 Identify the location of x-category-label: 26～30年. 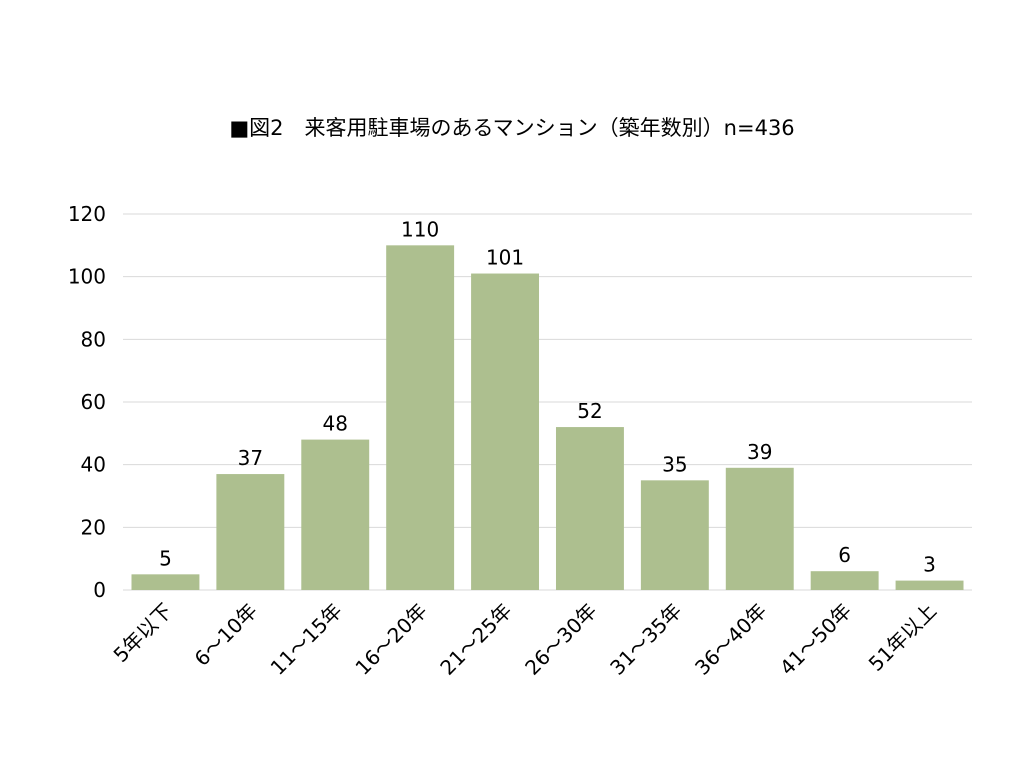
(560, 639).